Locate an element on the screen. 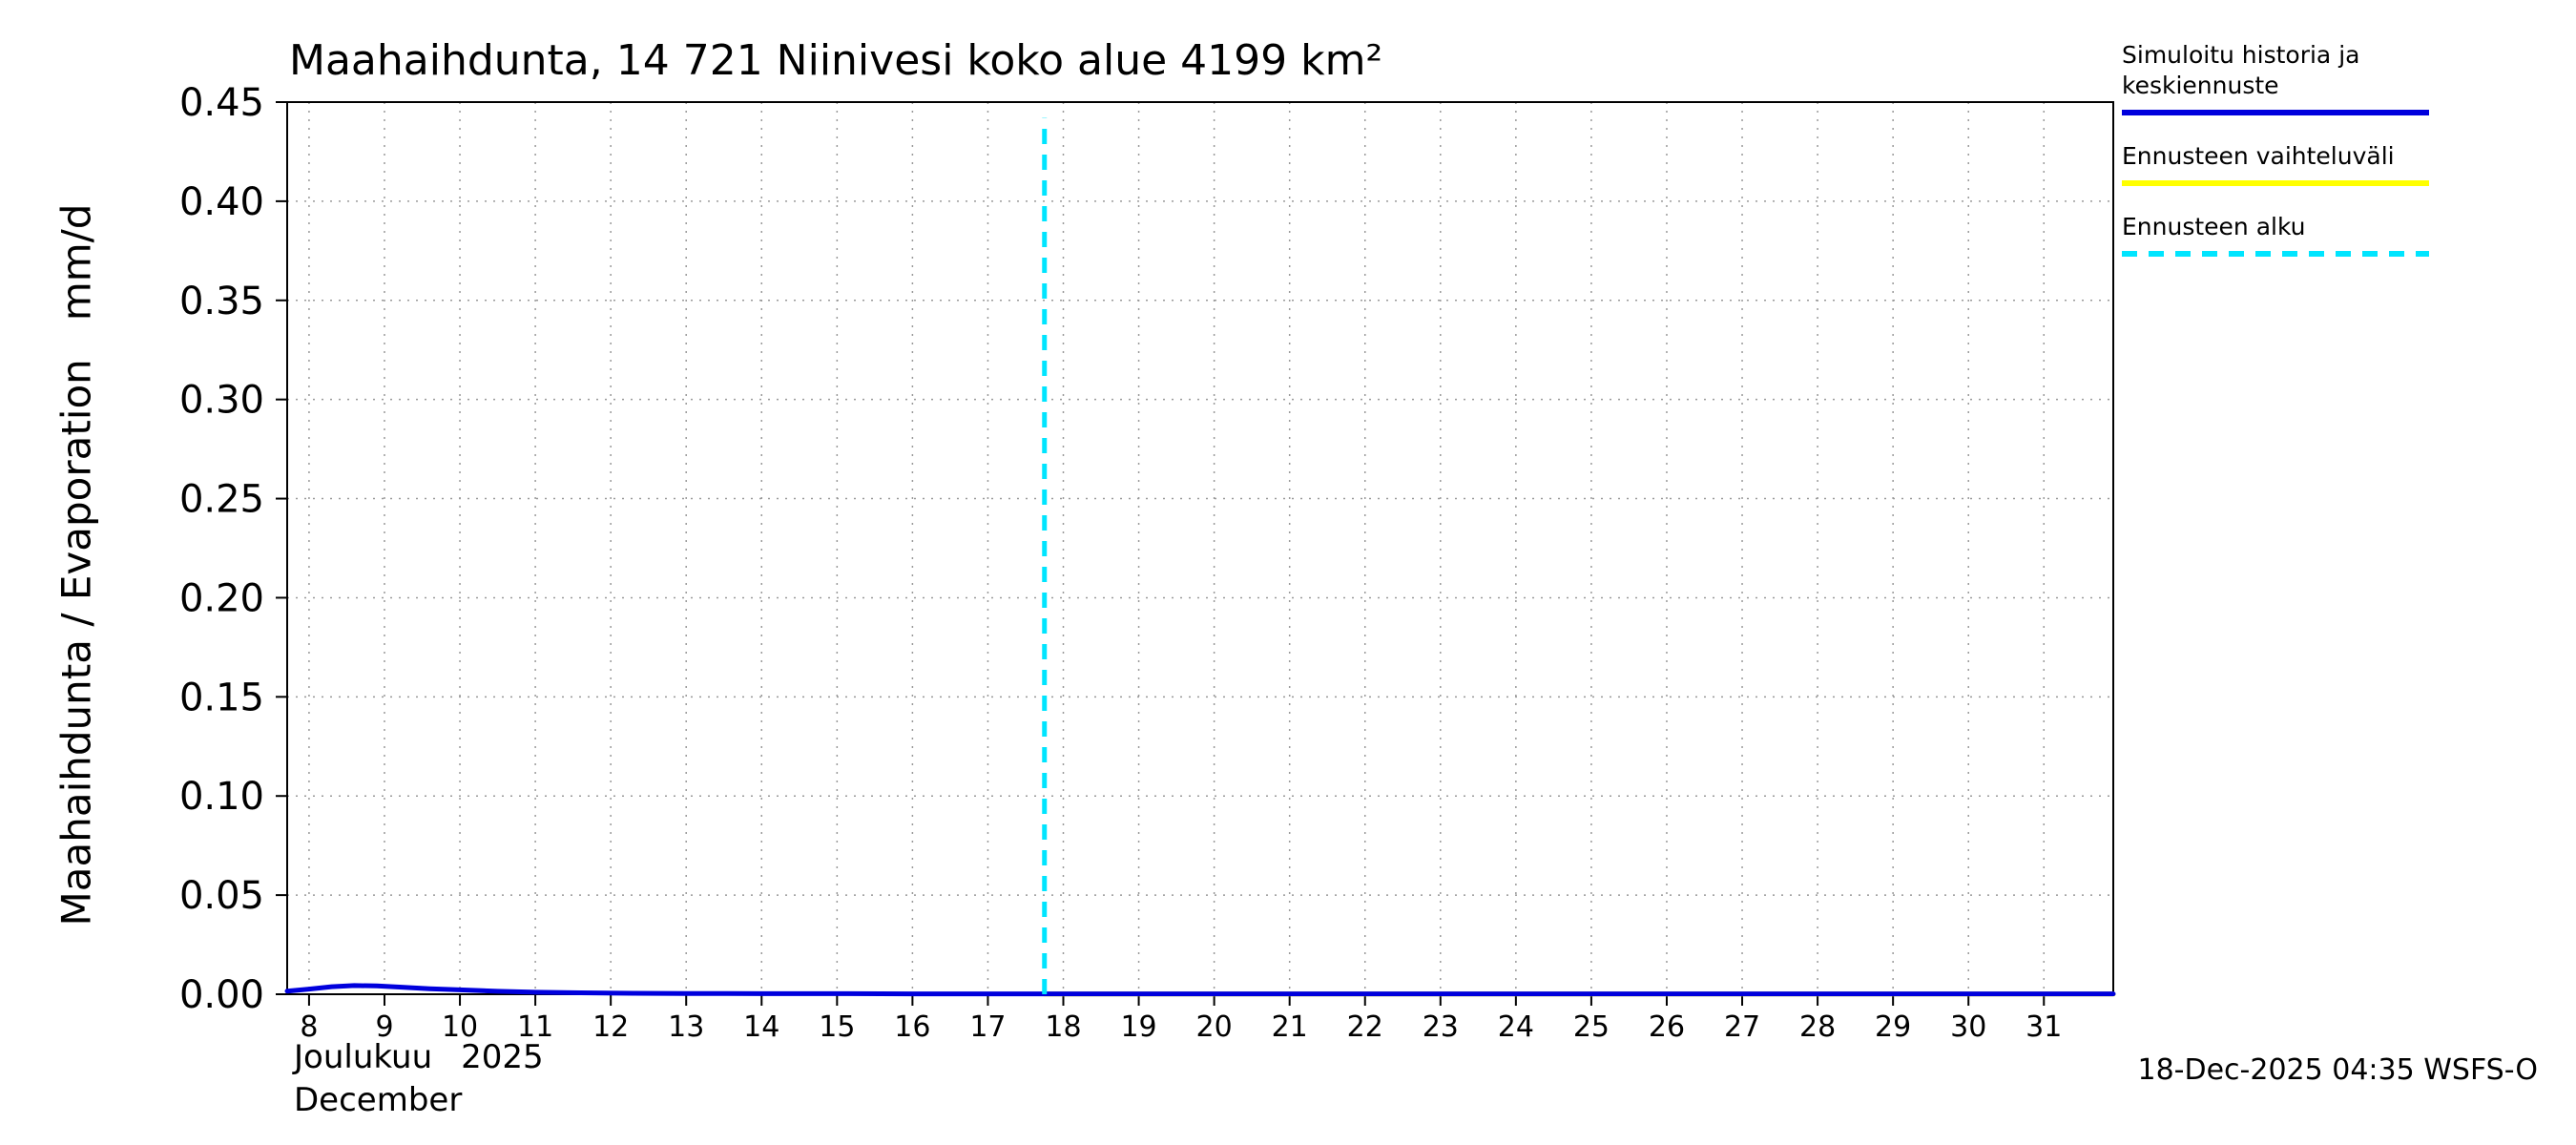  x-tick-label: 13 is located at coordinates (686, 1027).